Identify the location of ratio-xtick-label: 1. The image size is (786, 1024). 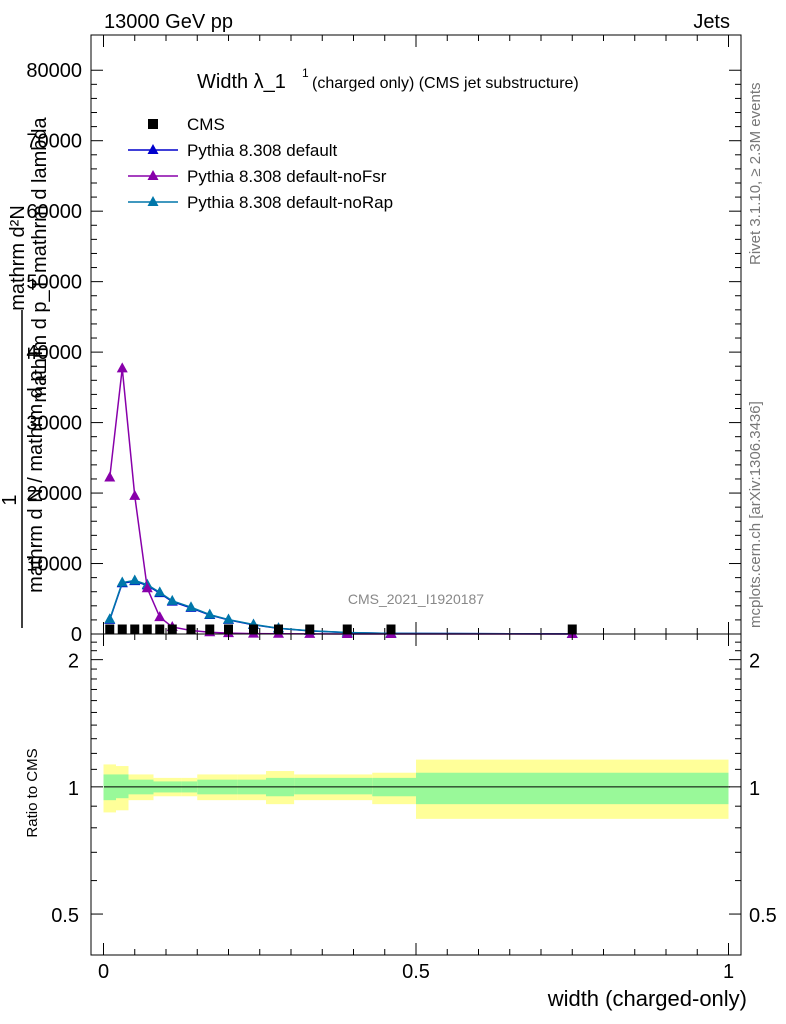
(728, 972).